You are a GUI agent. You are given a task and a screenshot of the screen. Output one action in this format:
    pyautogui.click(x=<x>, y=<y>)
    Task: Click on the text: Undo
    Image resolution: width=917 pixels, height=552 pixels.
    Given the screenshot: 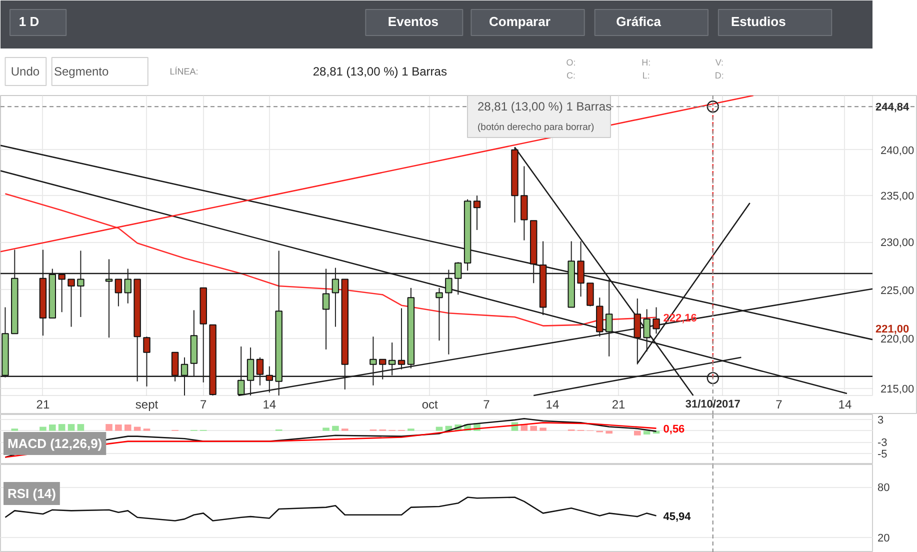 What is the action you would take?
    pyautogui.click(x=25, y=71)
    